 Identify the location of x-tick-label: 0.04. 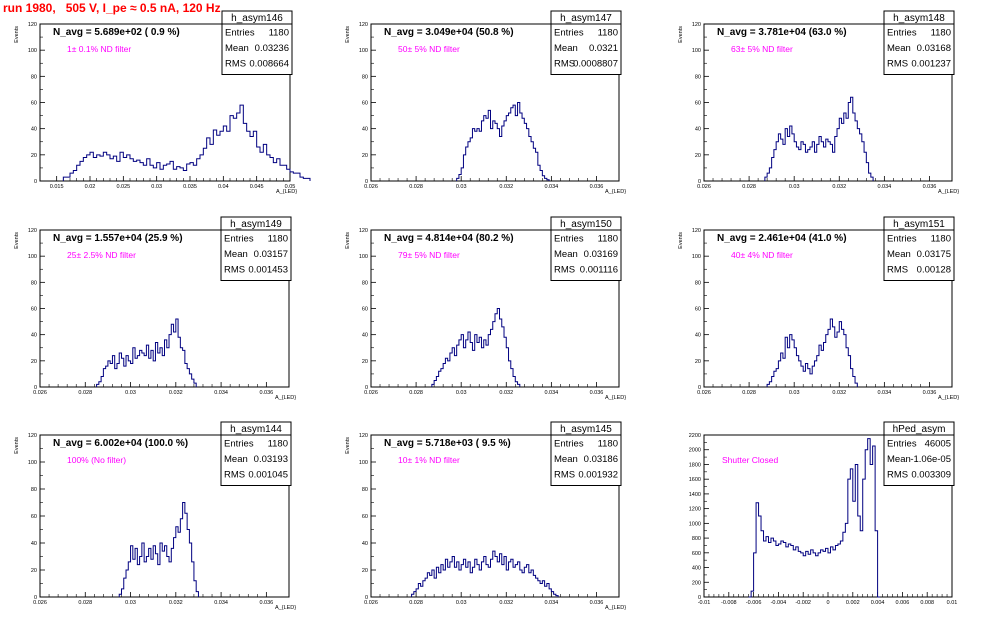
(223, 187).